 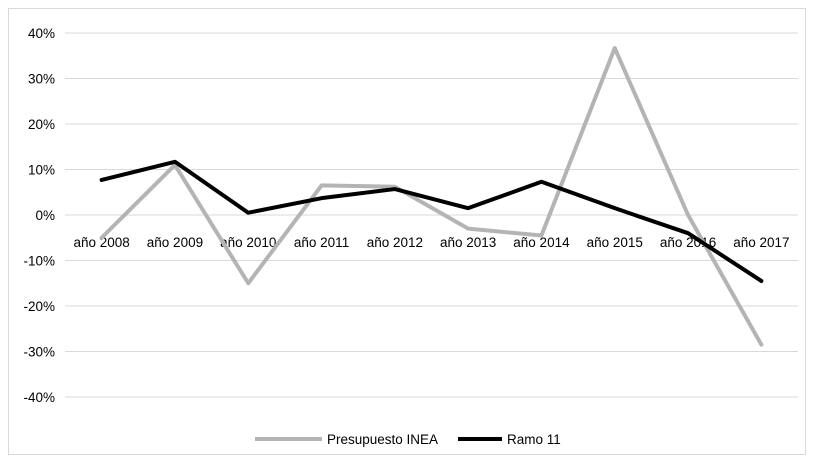 I want to click on y-tick-label: 30%, so click(x=41, y=79).